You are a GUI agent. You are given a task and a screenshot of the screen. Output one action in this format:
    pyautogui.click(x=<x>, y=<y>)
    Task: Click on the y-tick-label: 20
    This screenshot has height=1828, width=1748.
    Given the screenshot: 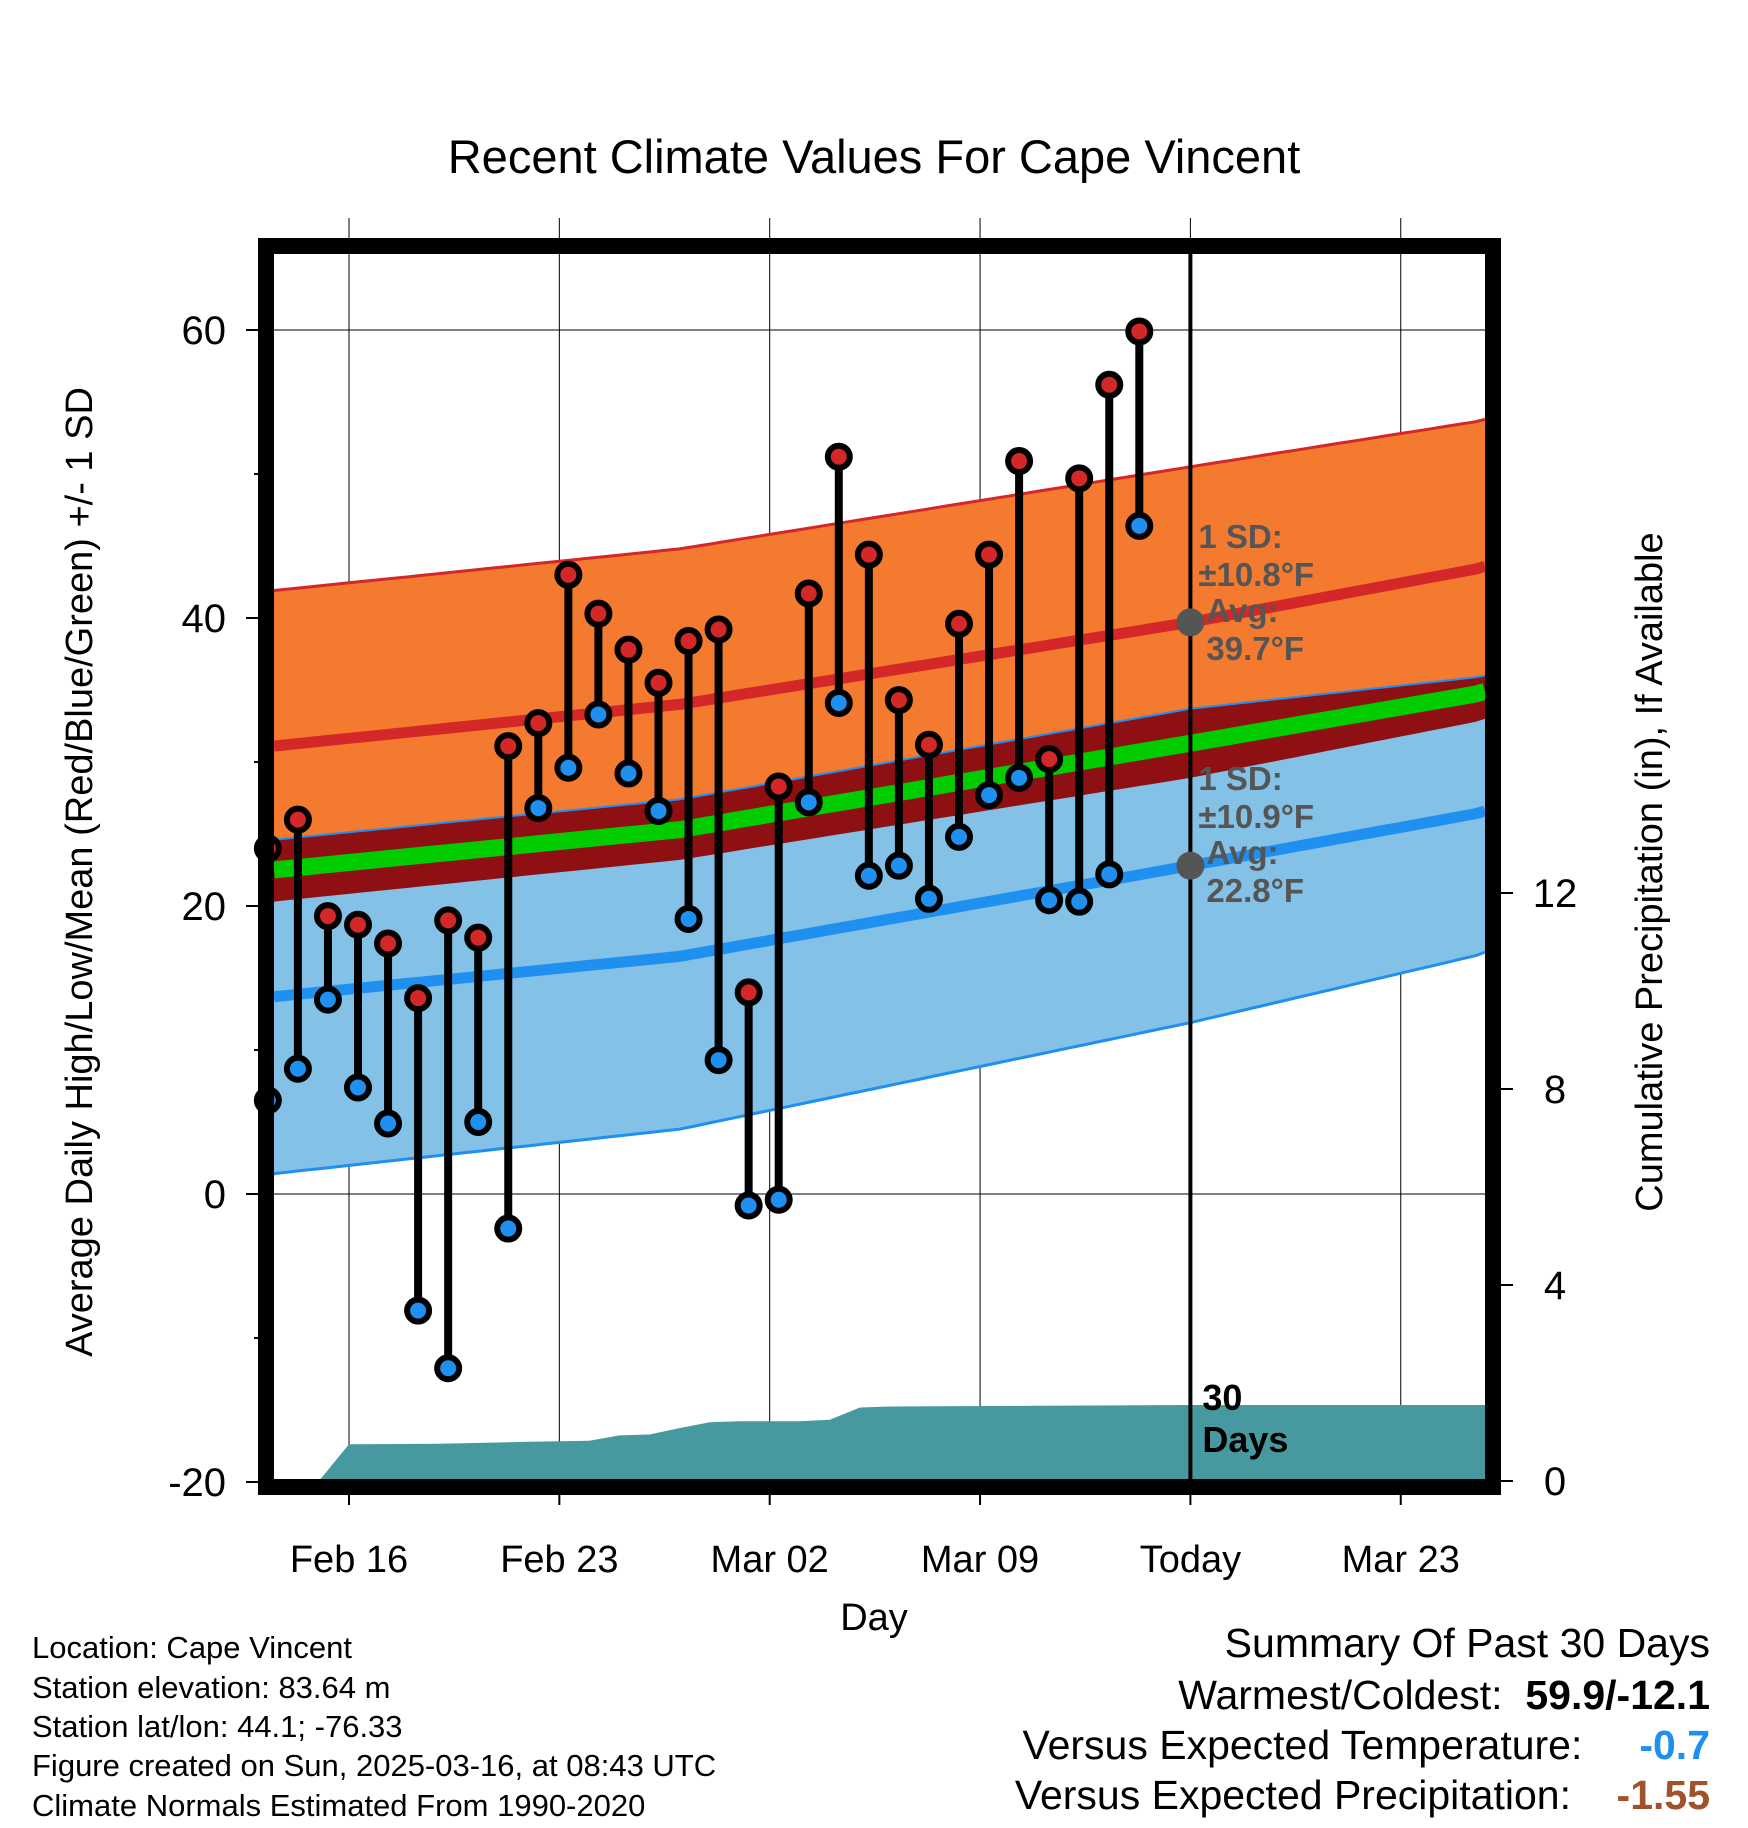 What is the action you would take?
    pyautogui.click(x=204, y=907)
    